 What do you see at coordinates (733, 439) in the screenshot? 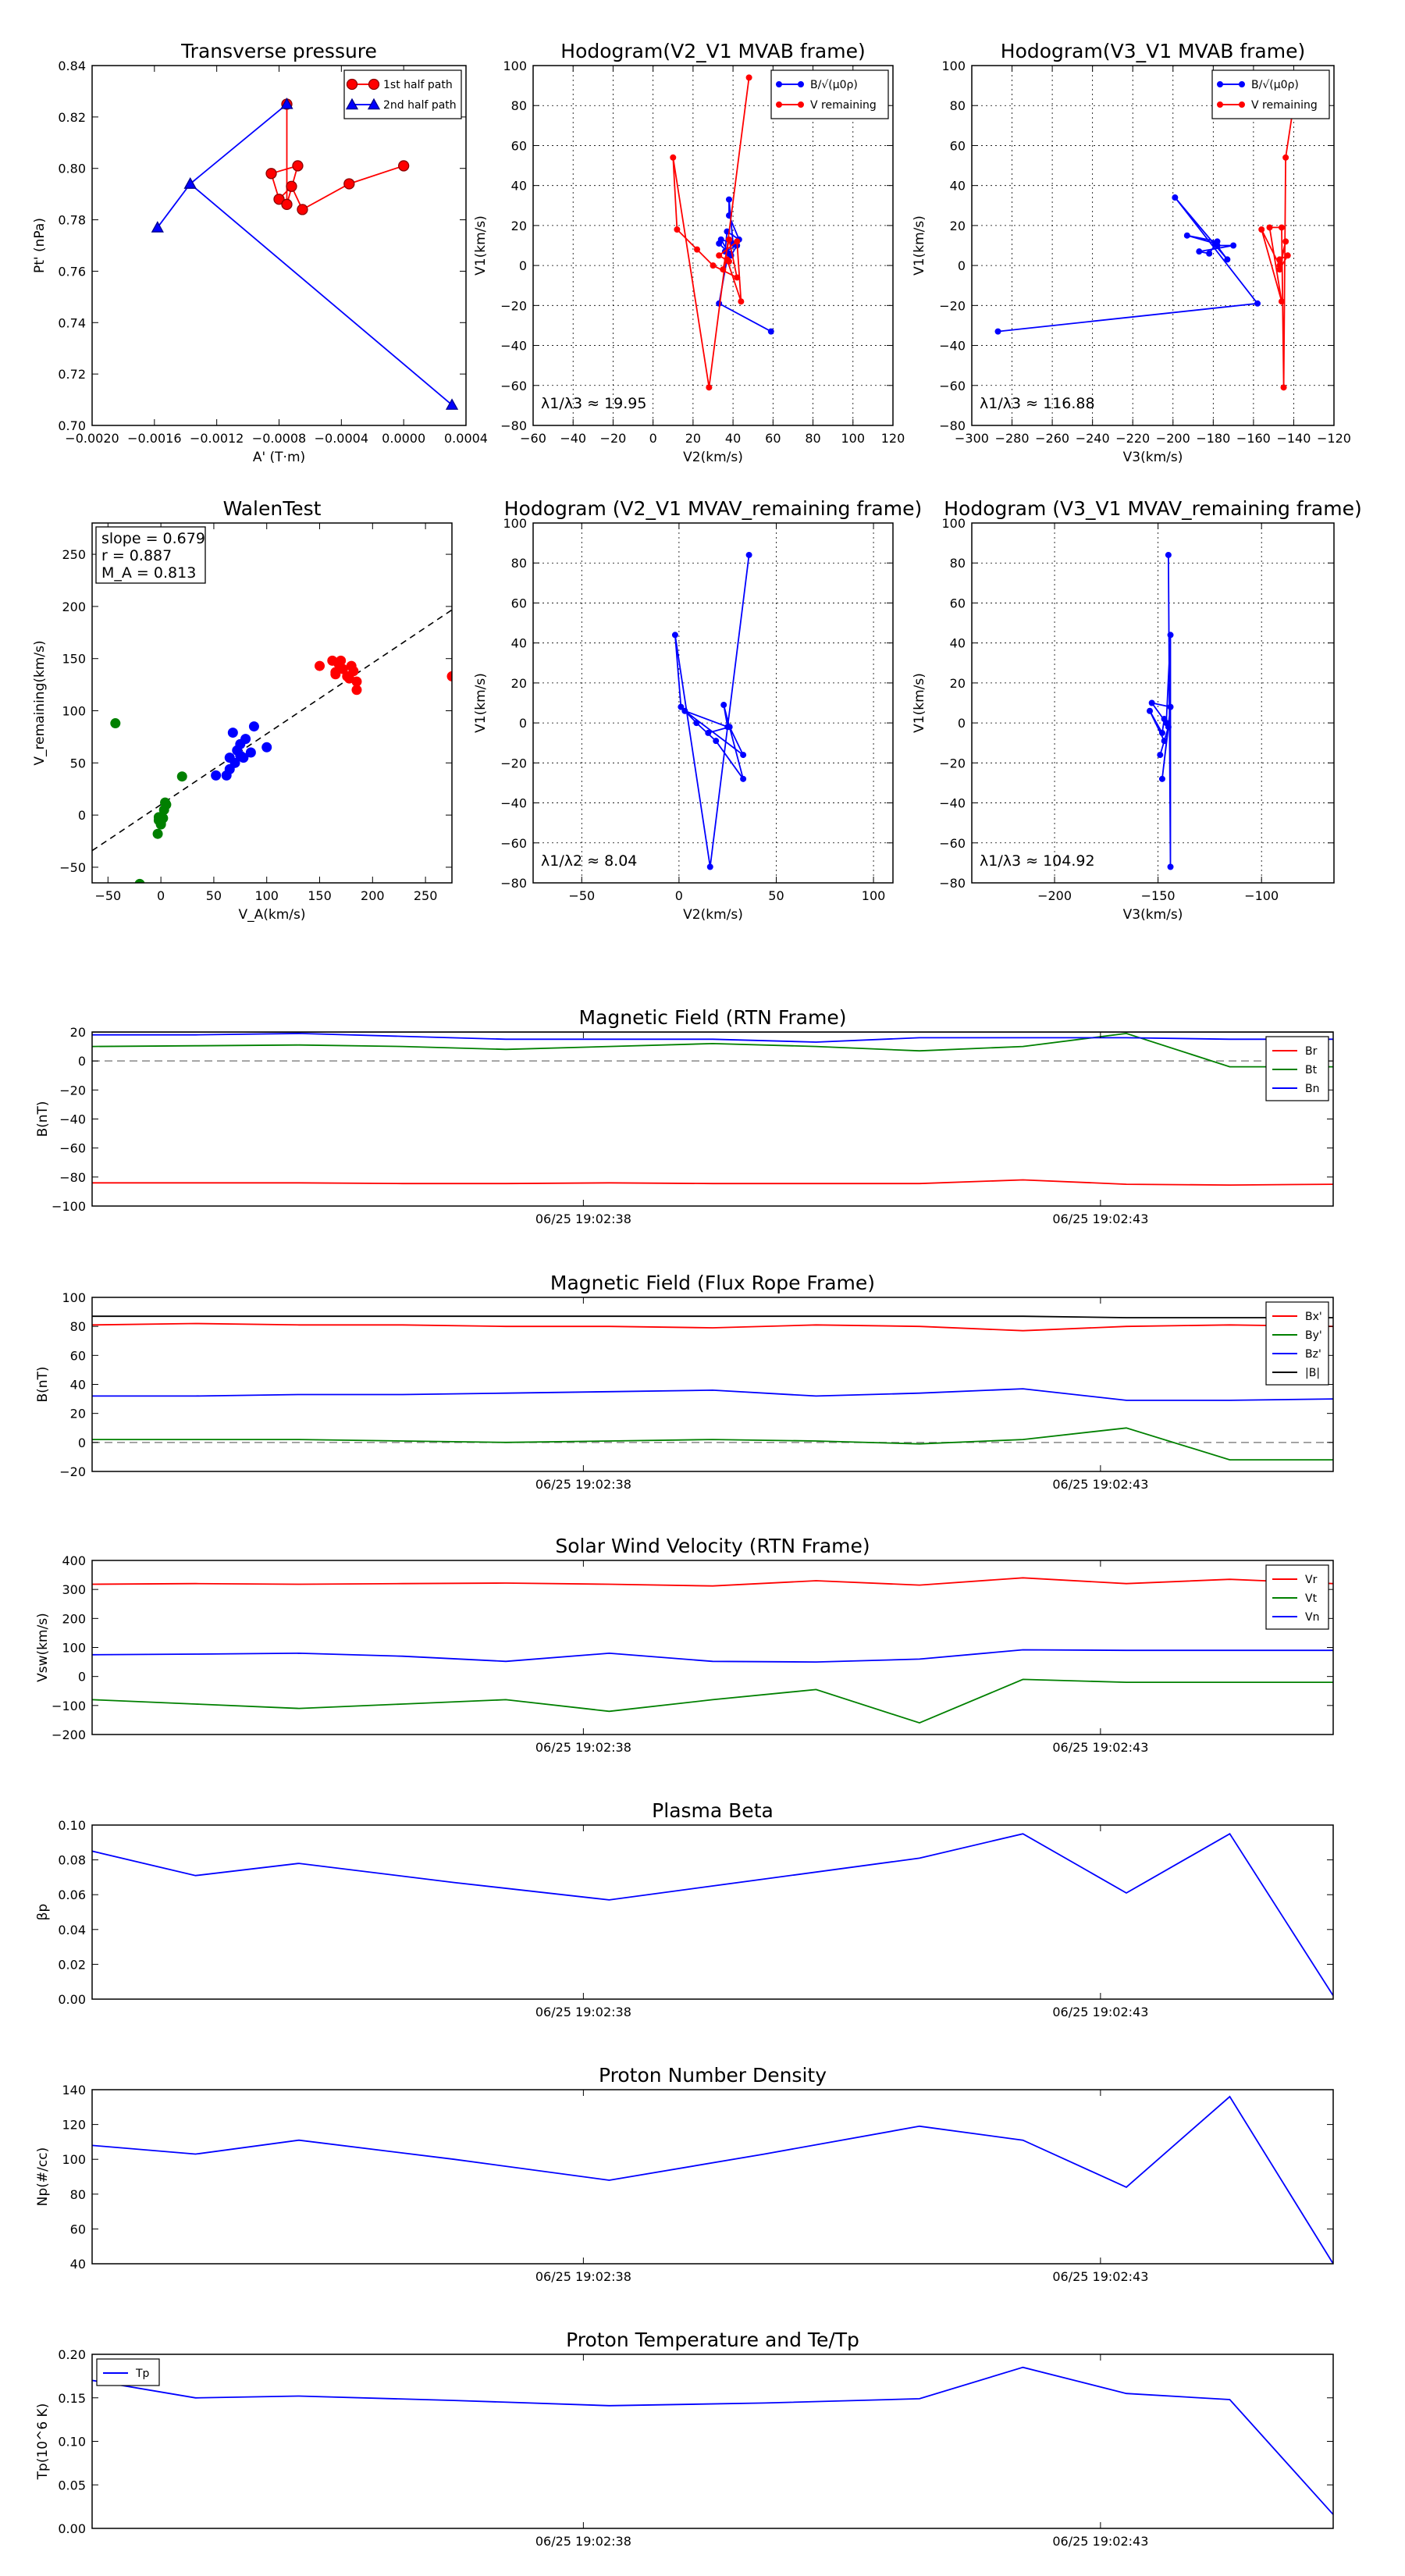
I see `x-tick-label: 40` at bounding box center [733, 439].